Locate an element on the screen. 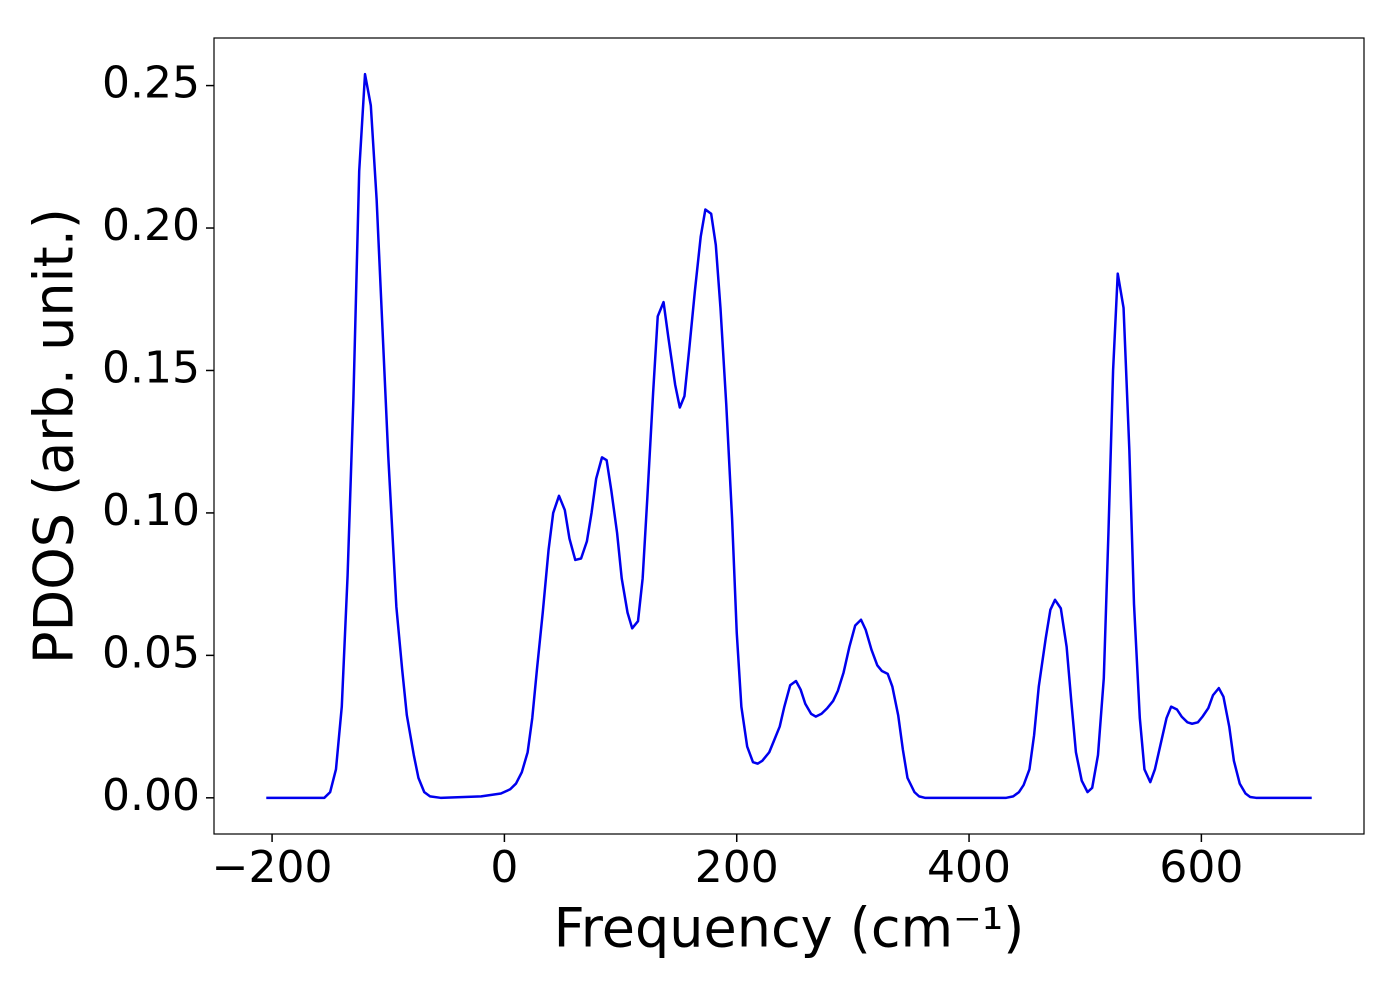 The height and width of the screenshot is (1000, 1400). x-tick-label: 400 is located at coordinates (969, 867).